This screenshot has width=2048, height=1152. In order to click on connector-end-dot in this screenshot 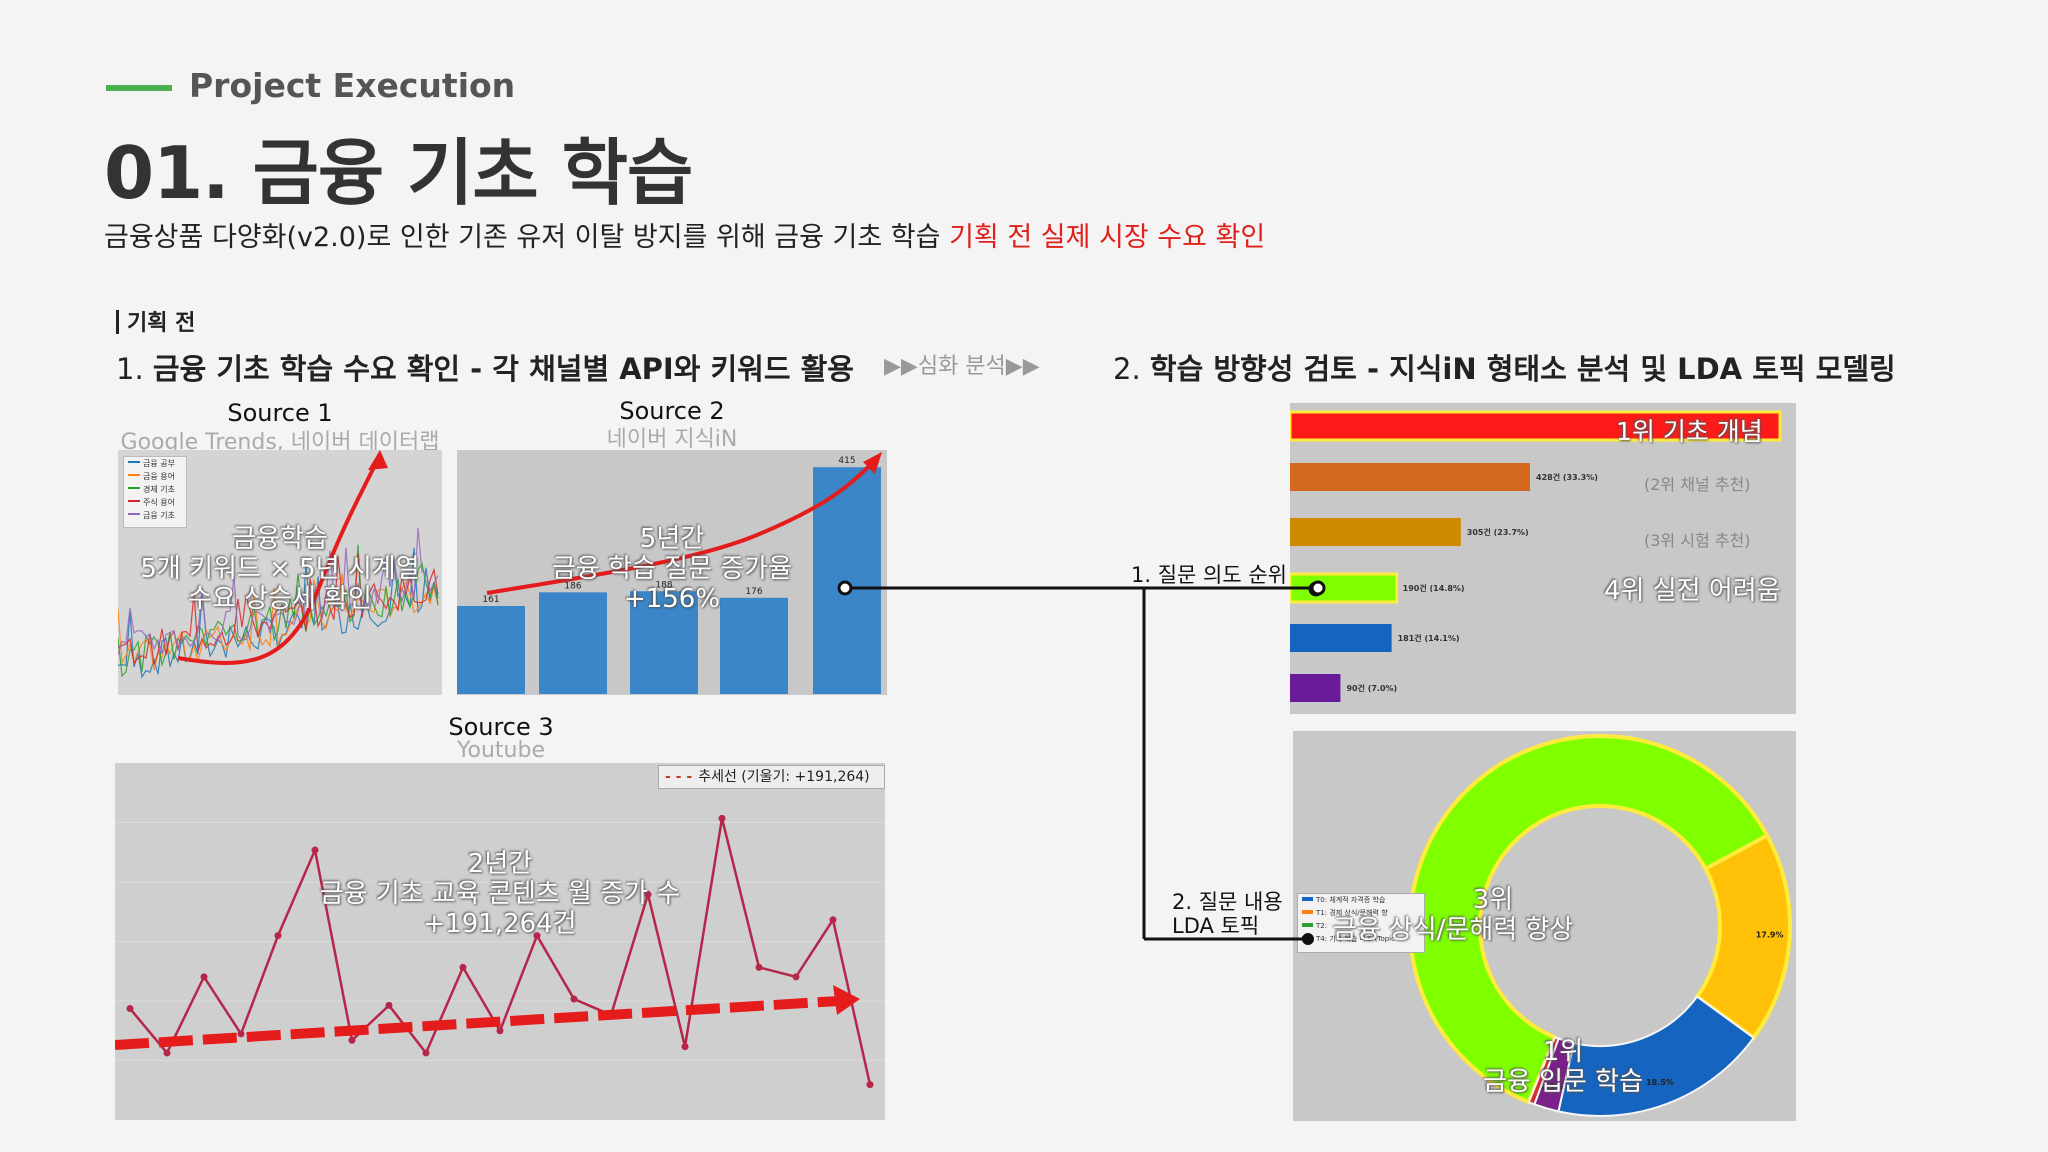, I will do `click(1318, 588)`.